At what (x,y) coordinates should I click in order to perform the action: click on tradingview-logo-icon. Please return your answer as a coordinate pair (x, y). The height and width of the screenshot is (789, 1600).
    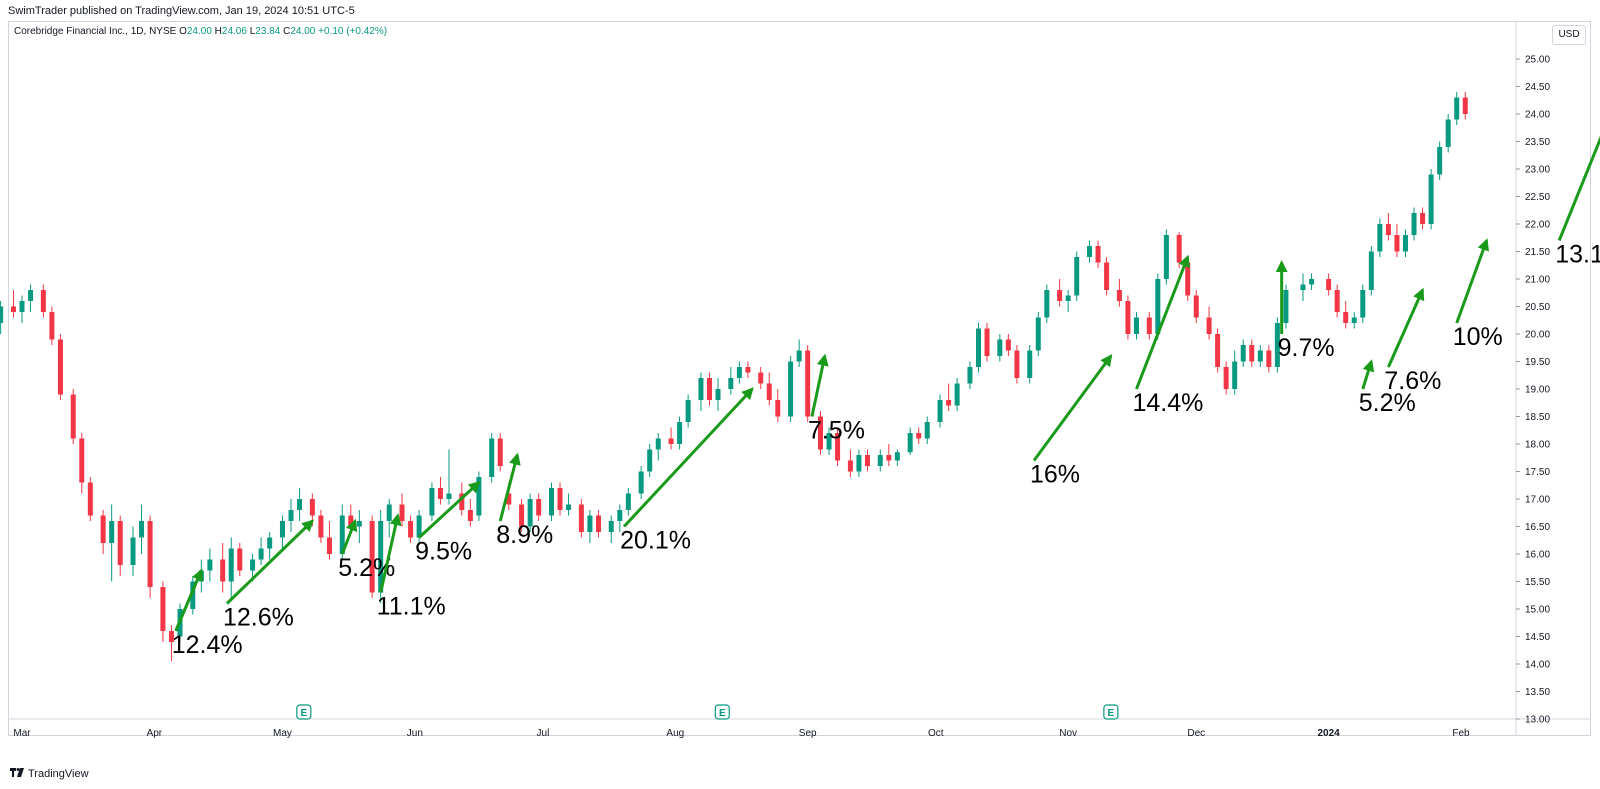
    Looking at the image, I should click on (17, 774).